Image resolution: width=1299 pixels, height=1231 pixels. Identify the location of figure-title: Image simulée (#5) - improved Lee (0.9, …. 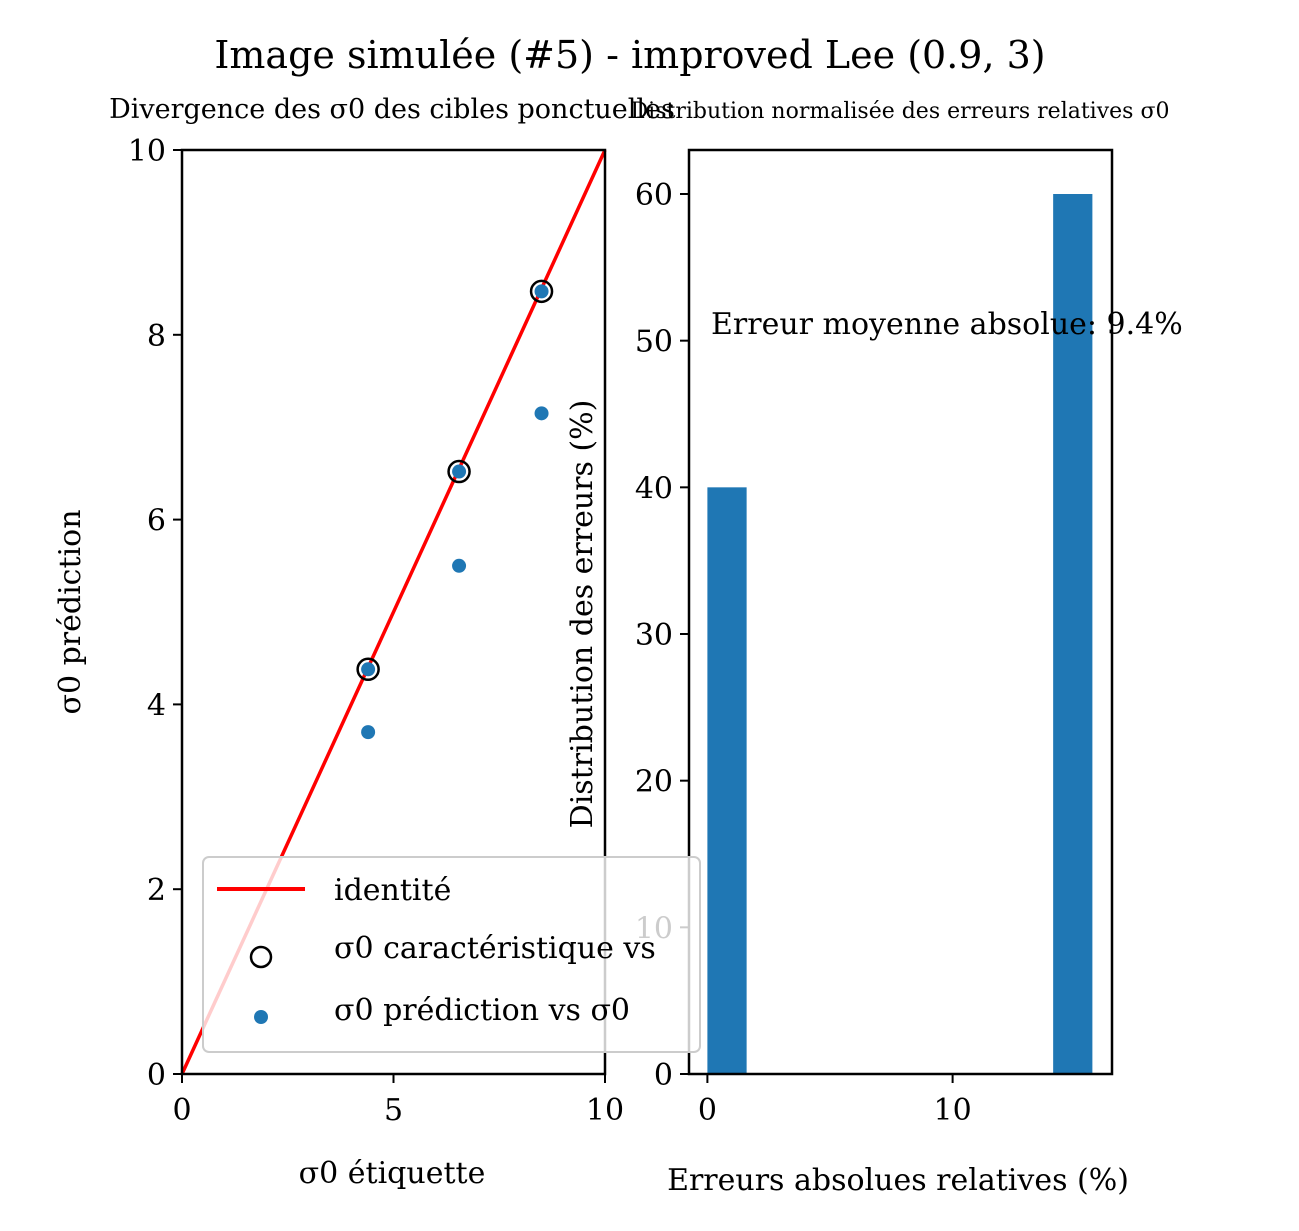
(629, 55).